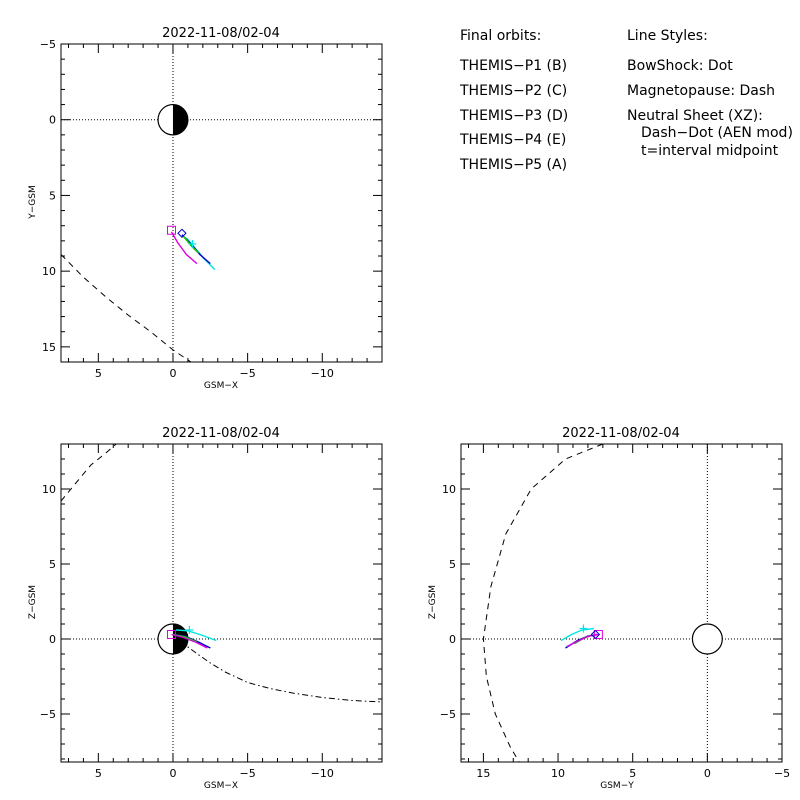 This screenshot has width=800, height=800. I want to click on style-legend-time-note: t=interval midpoint, so click(710, 151).